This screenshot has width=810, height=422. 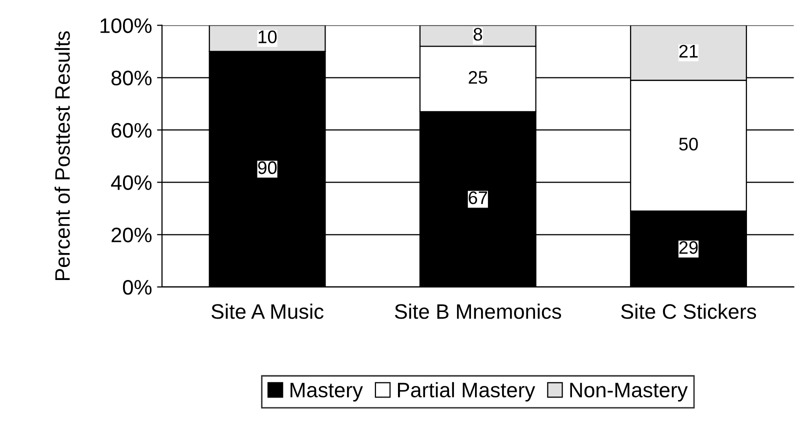 What do you see at coordinates (132, 235) in the screenshot?
I see `y-tick-label: 20%` at bounding box center [132, 235].